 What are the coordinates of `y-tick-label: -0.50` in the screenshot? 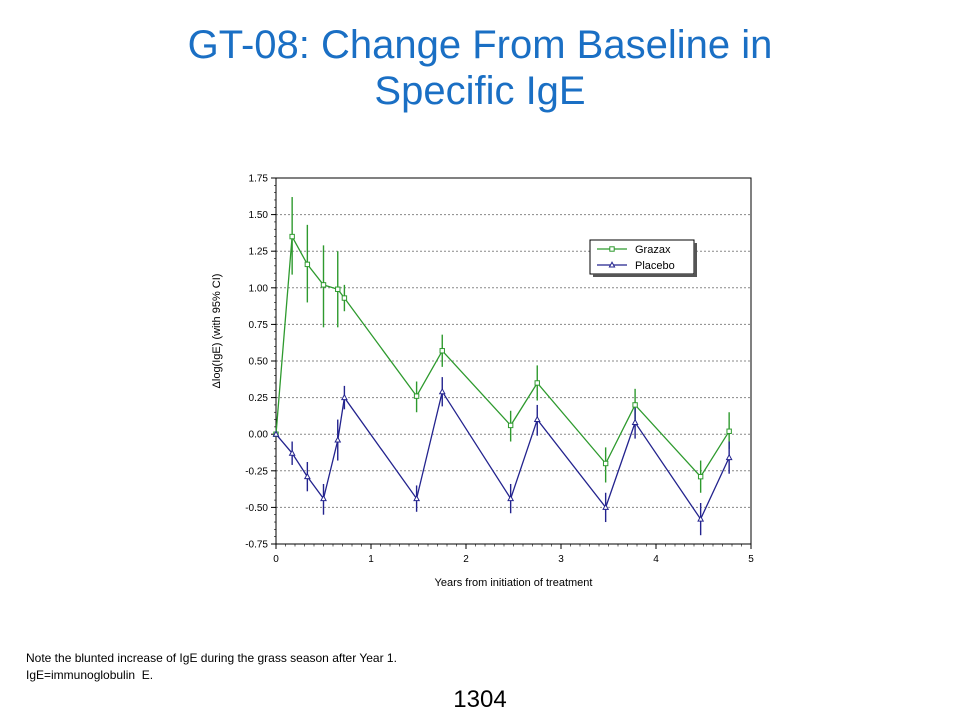 It's located at (256, 508).